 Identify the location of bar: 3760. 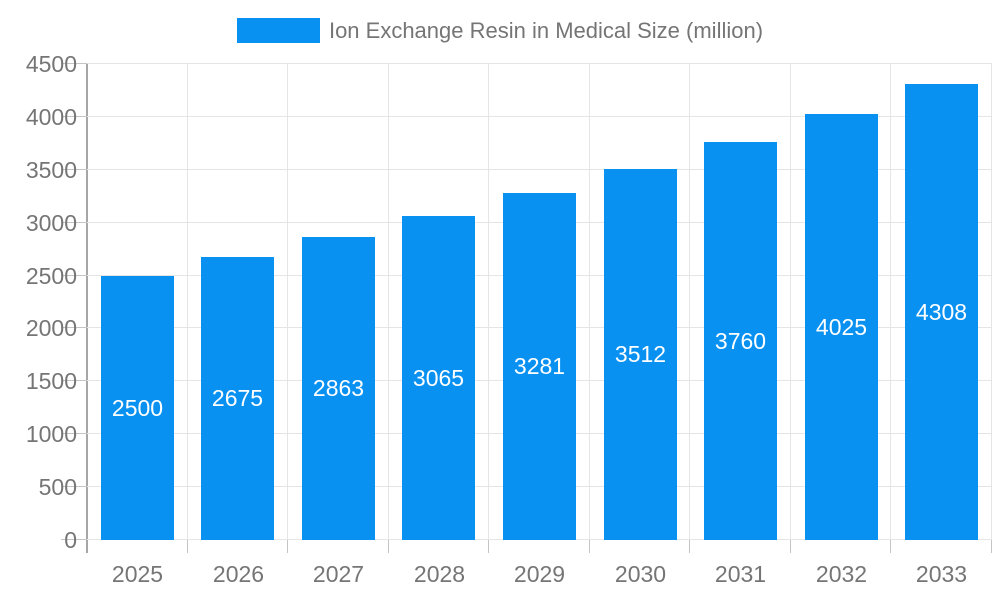
(740, 341).